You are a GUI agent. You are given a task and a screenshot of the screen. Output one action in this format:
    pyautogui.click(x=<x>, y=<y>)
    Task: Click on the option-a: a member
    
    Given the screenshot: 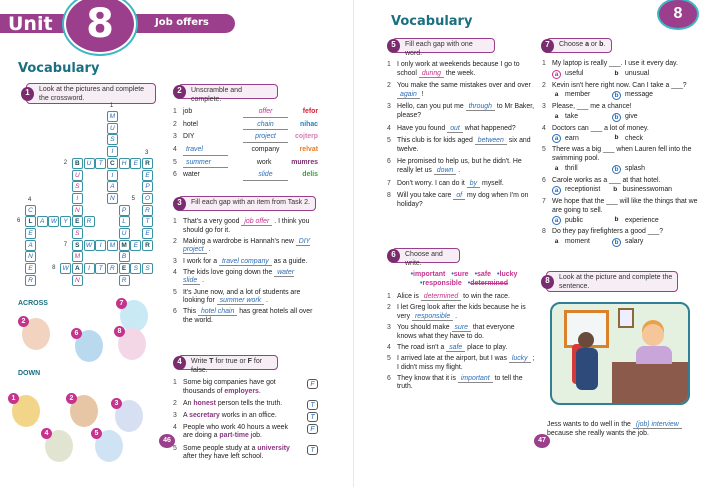 What is the action you would take?
    pyautogui.click(x=582, y=95)
    